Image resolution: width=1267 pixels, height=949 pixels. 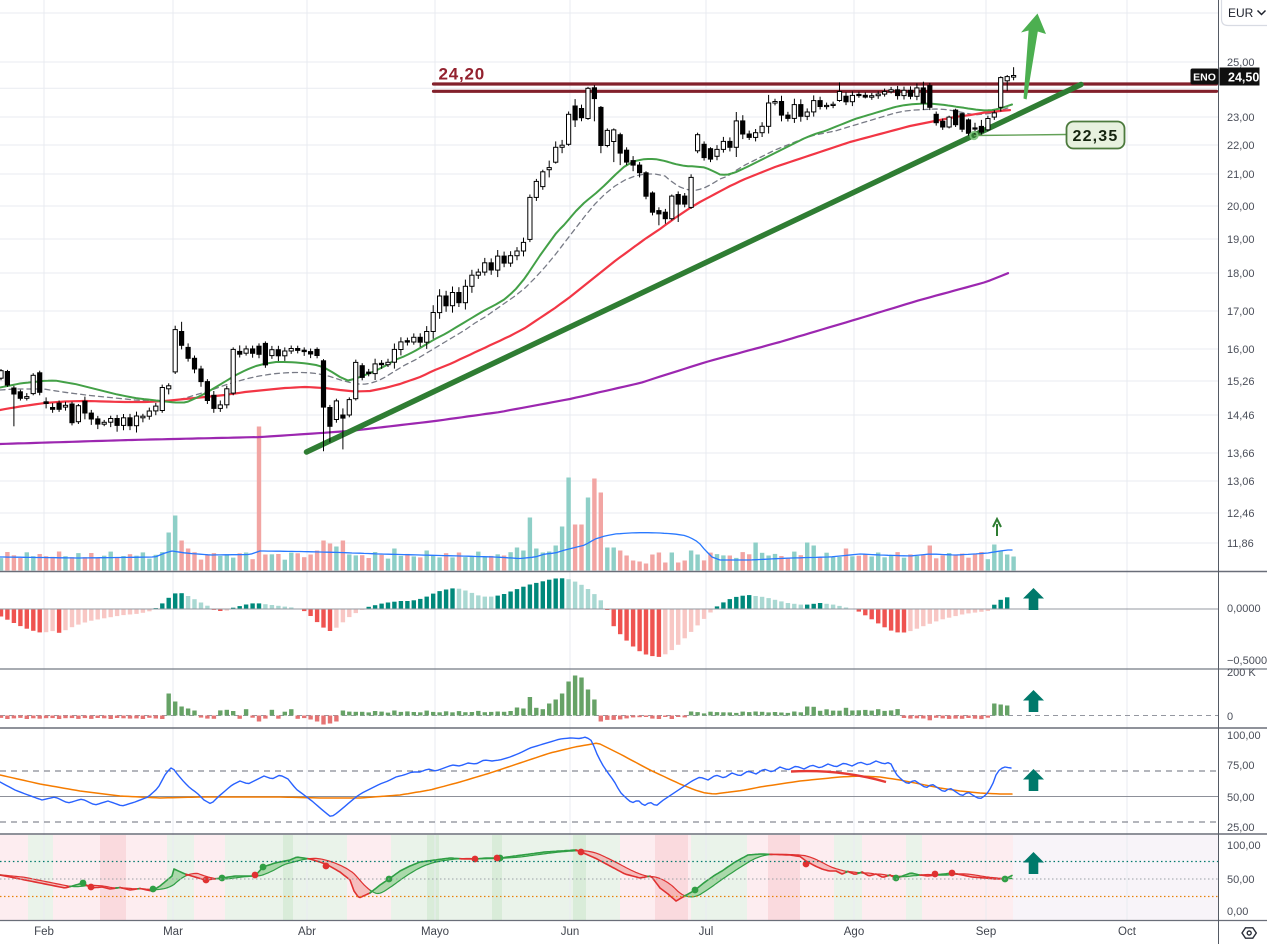 I want to click on svg-text: 17,00, so click(x=1241, y=312).